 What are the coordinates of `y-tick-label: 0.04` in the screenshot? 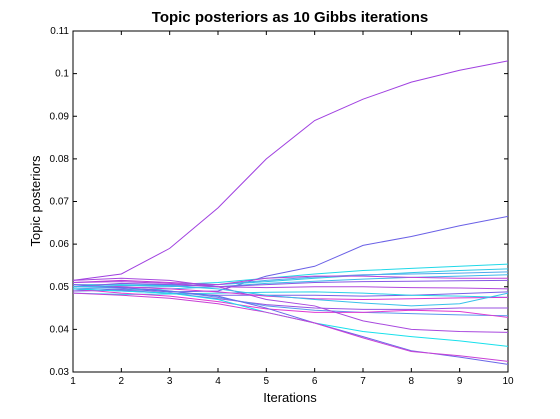 It's located at (60, 329).